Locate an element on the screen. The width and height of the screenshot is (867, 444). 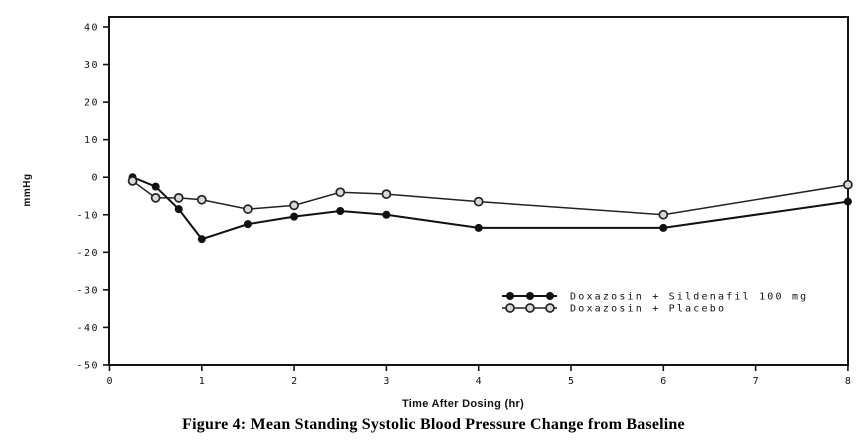
y-tick-label: 20 is located at coordinates (91, 103).